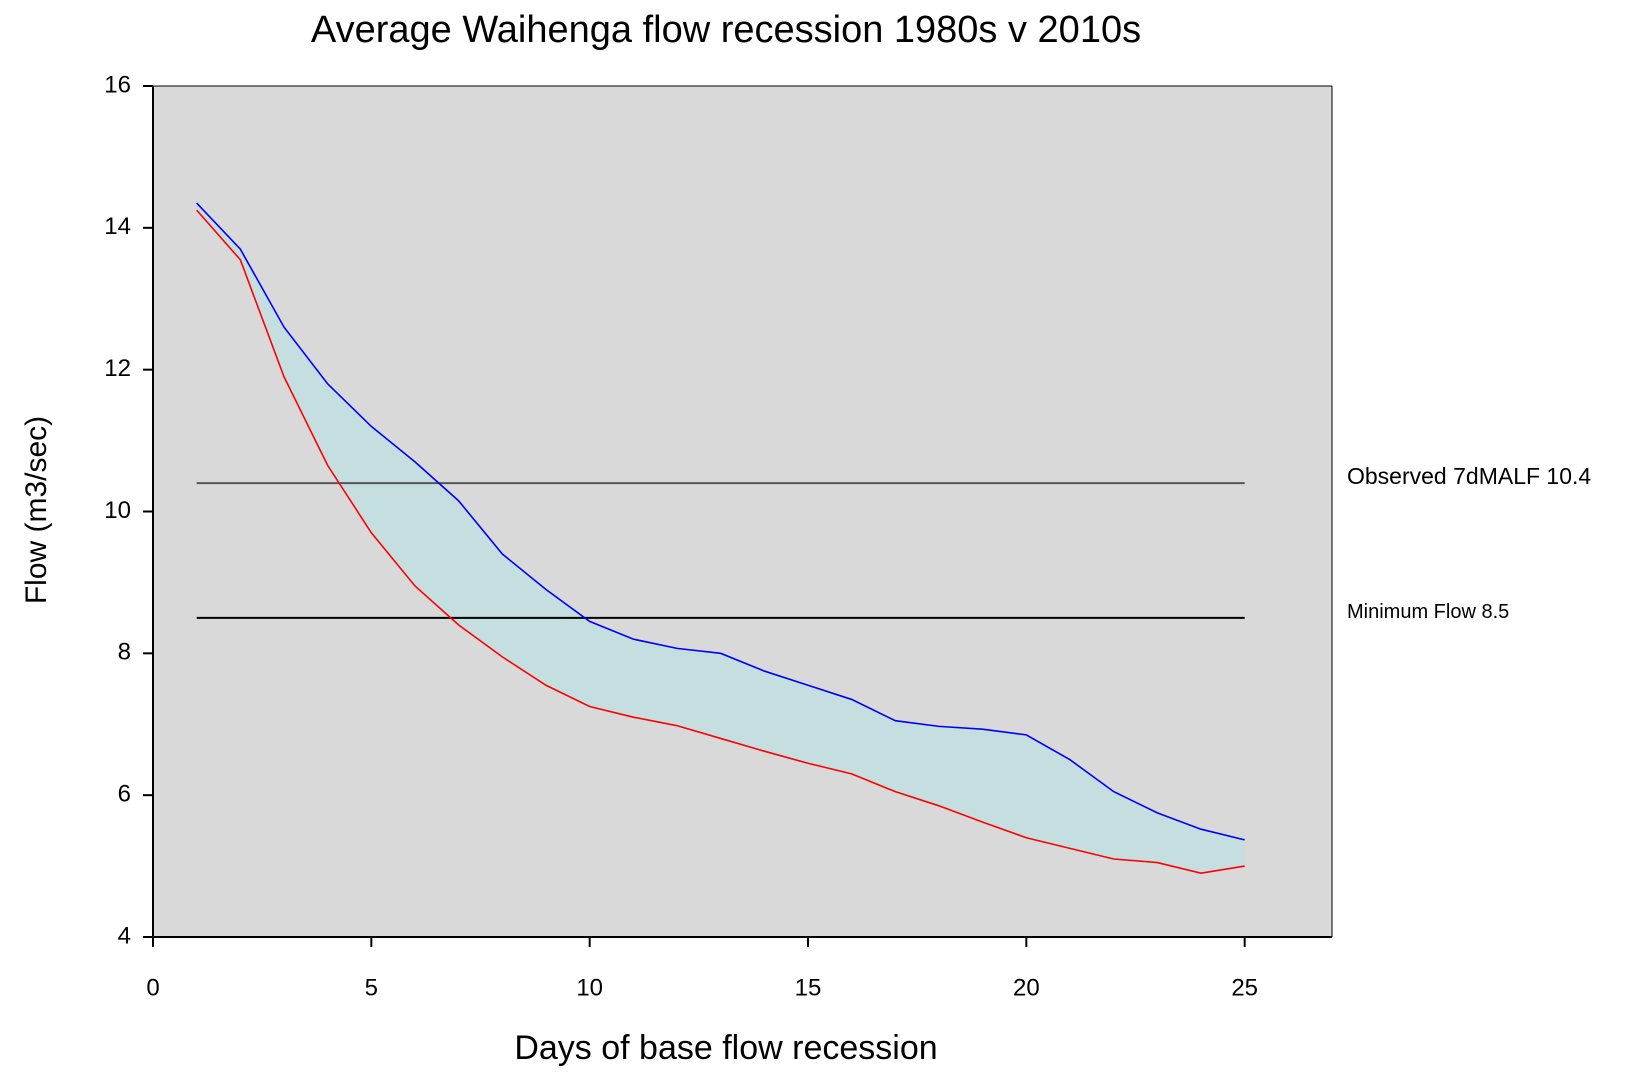 This screenshot has width=1645, height=1076. Describe the element at coordinates (117, 84) in the screenshot. I see `y-tick-label: 16` at that location.